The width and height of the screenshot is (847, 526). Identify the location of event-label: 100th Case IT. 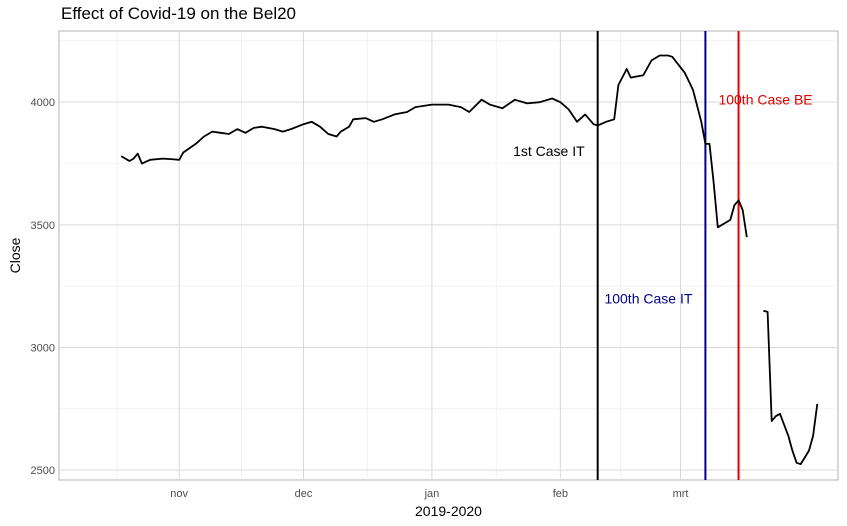
(648, 298).